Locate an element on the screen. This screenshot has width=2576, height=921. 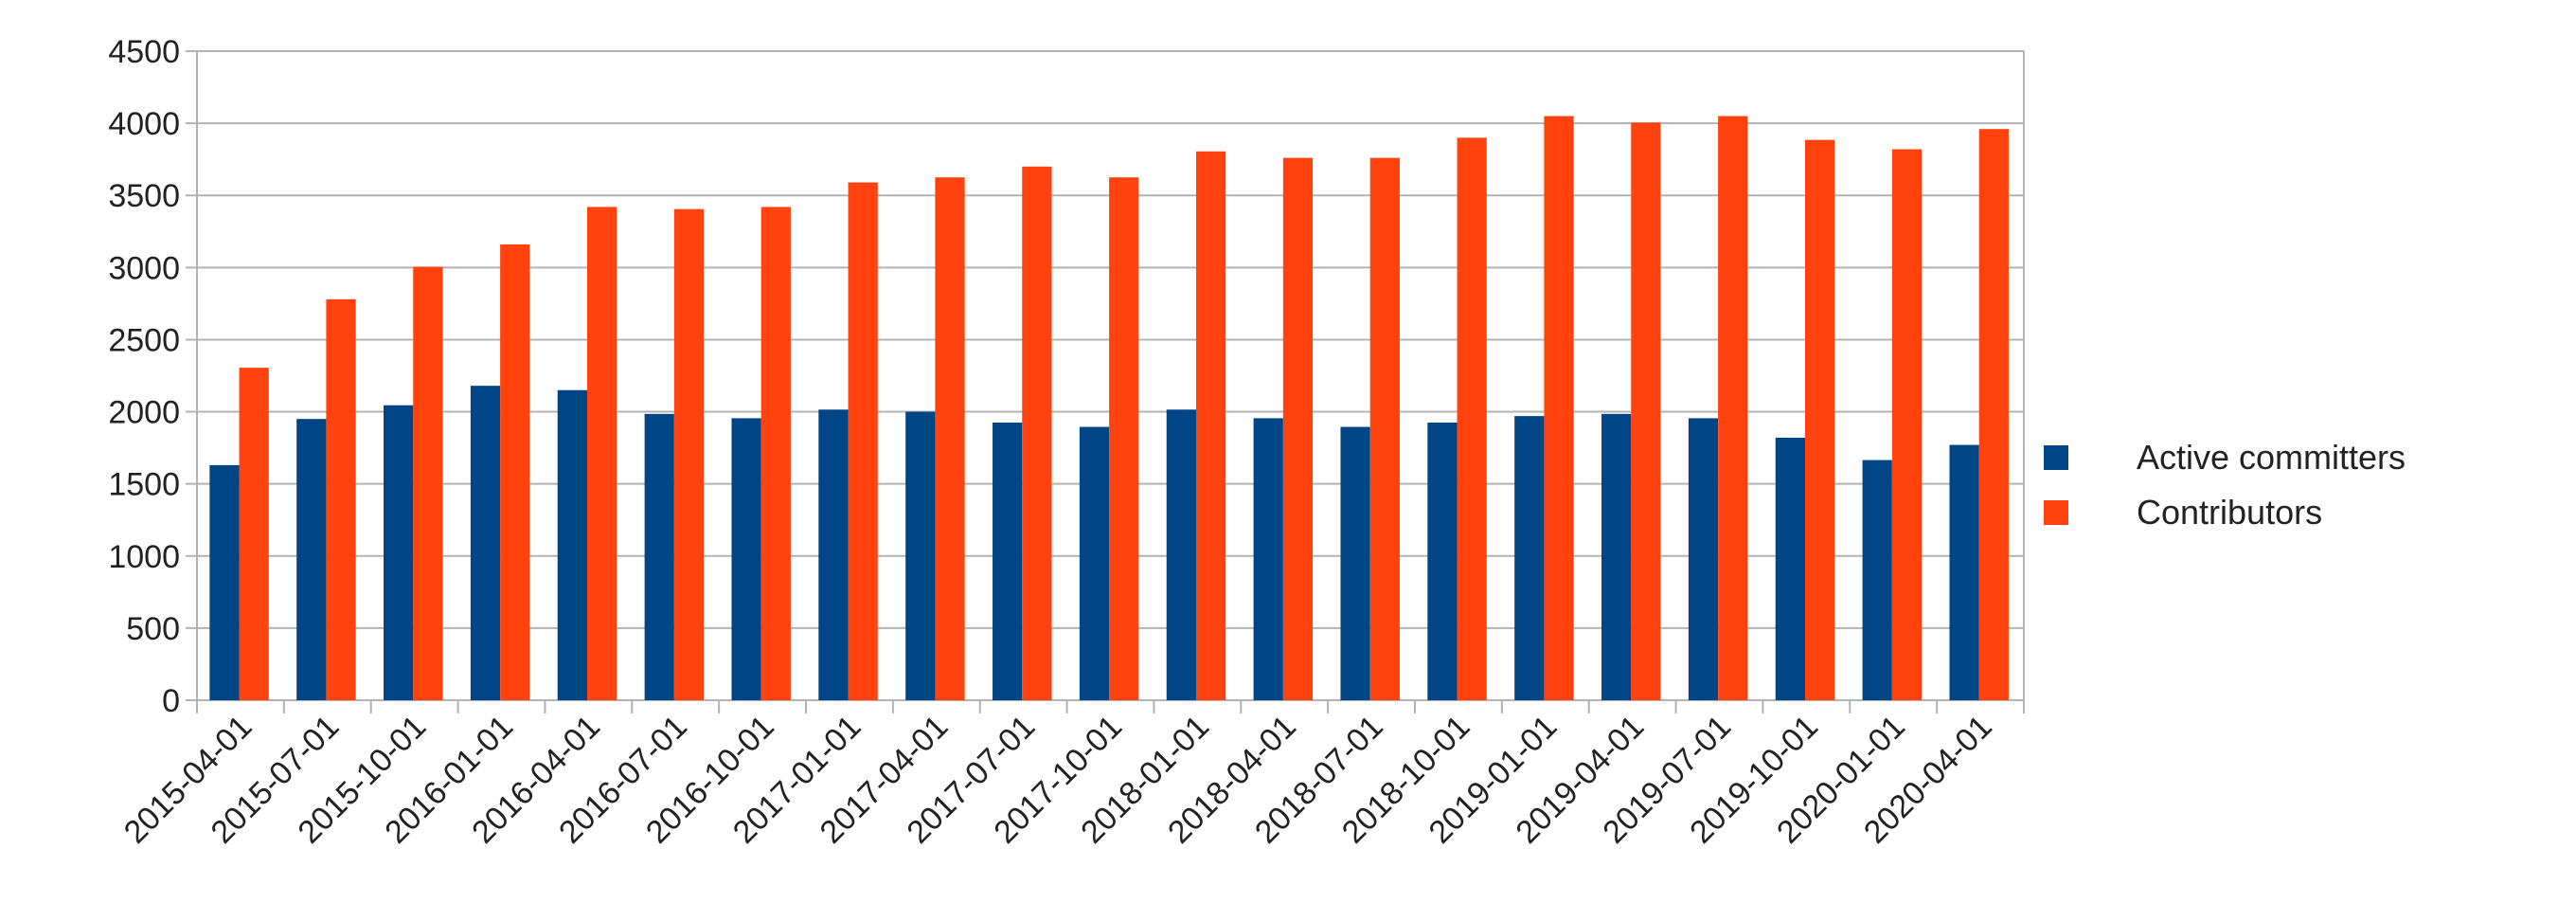
y-tick-label: 500 is located at coordinates (153, 629).